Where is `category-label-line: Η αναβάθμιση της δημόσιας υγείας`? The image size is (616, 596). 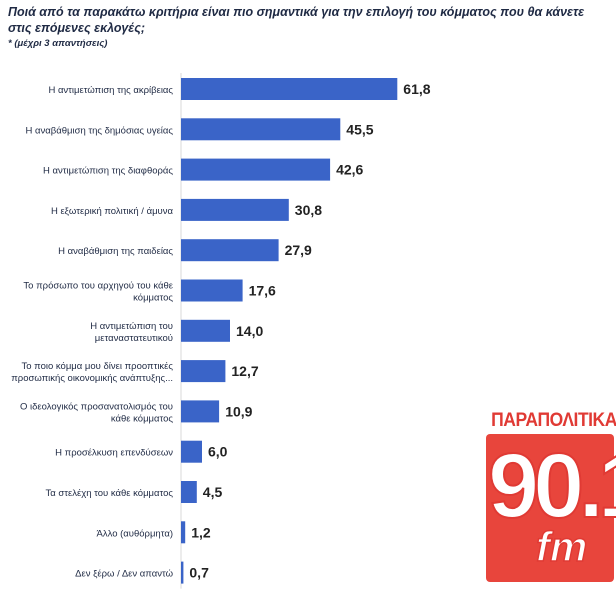
category-label-line: Η αναβάθμιση της δημόσιας υγείας is located at coordinates (100, 130).